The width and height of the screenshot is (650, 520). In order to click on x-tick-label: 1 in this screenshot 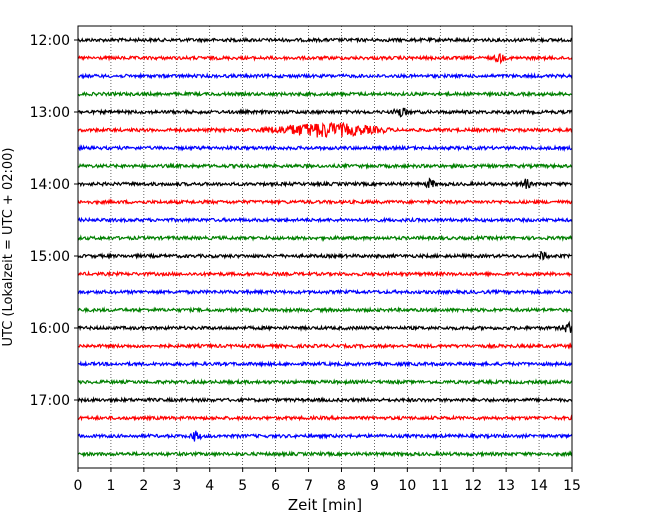, I will do `click(110, 486)`.